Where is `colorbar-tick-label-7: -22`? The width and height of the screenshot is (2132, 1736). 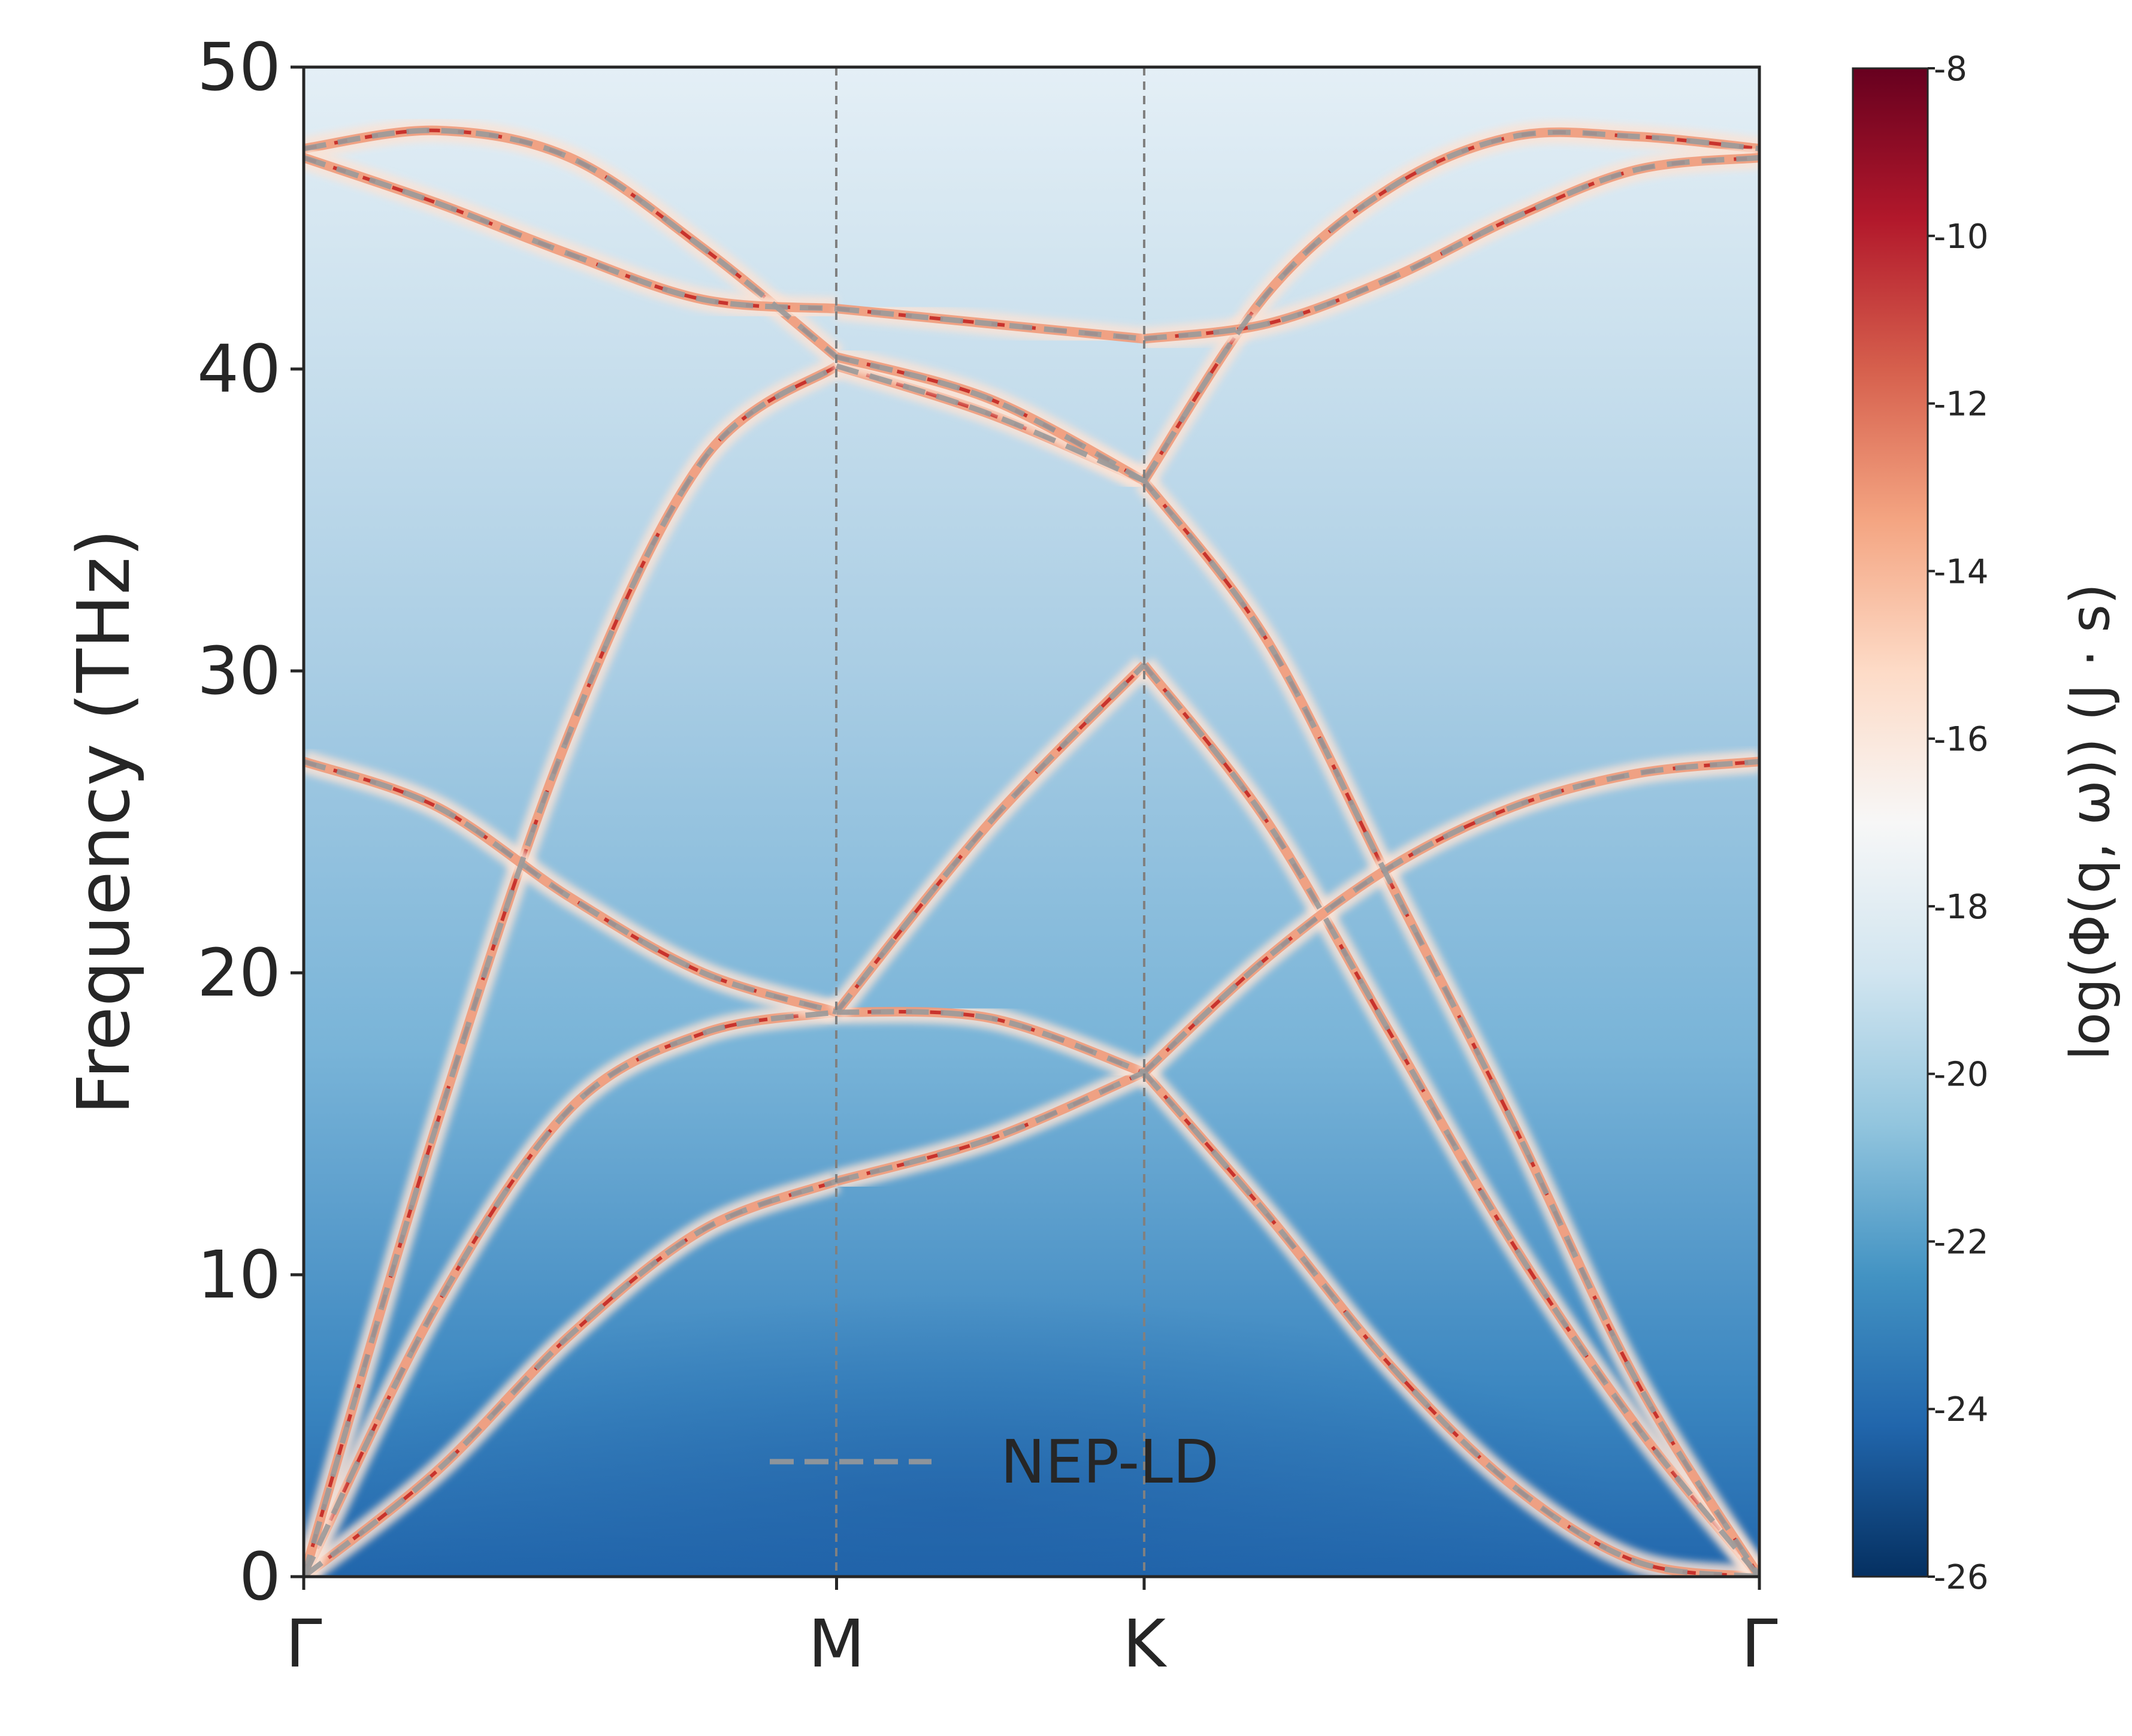 colorbar-tick-label-7: -22 is located at coordinates (1961, 1242).